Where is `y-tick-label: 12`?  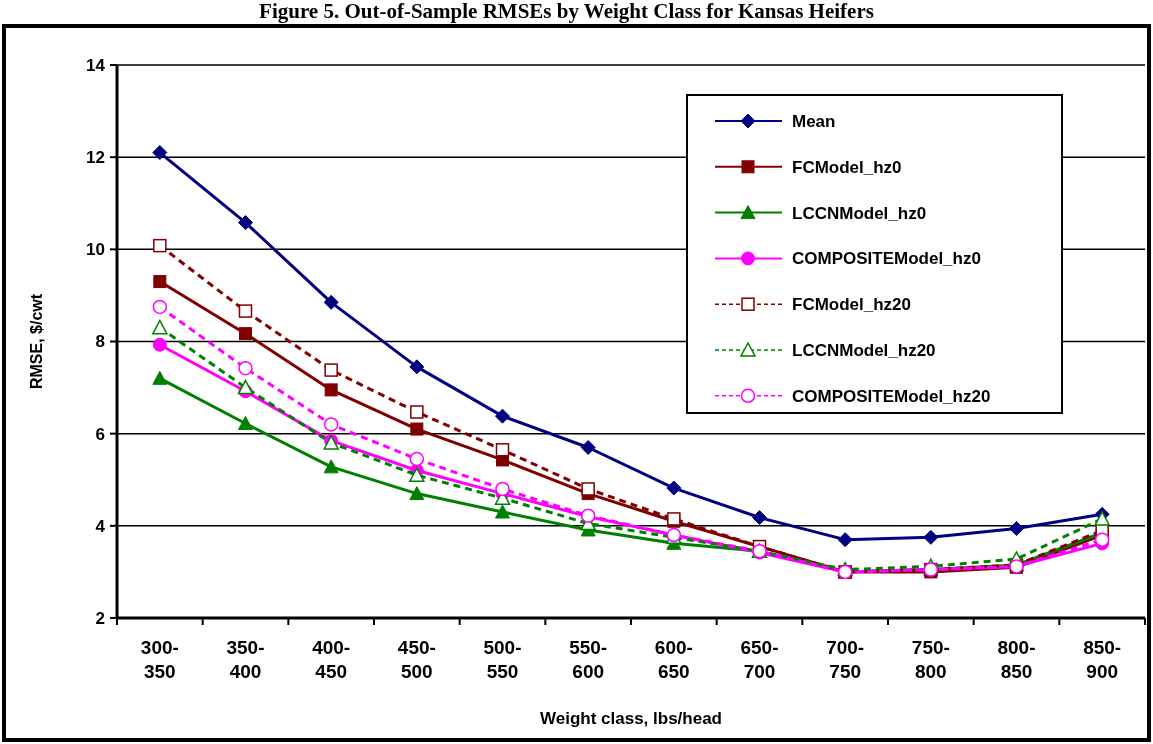 y-tick-label: 12 is located at coordinates (95, 158).